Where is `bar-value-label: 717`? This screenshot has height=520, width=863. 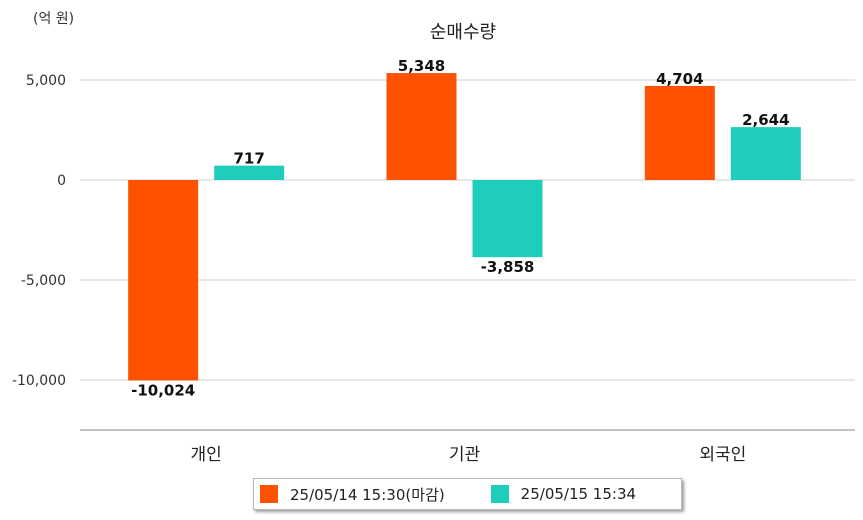 bar-value-label: 717 is located at coordinates (249, 159).